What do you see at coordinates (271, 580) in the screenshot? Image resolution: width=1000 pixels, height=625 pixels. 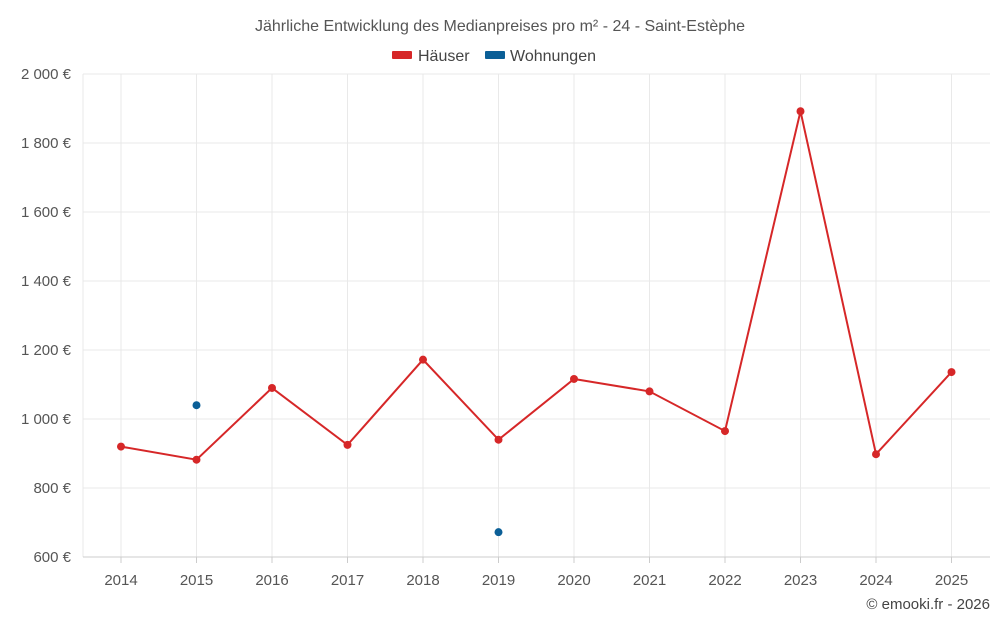 I see `x-tick-label: 2016` at bounding box center [271, 580].